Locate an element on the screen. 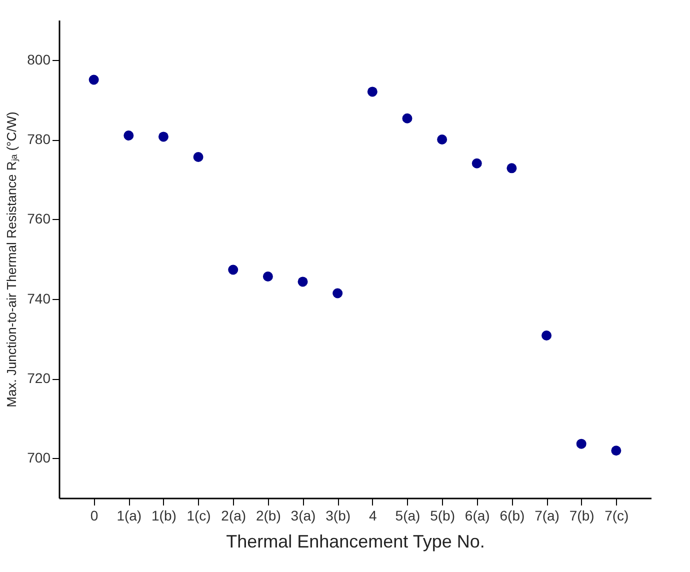  x-tick-label: 7(a) is located at coordinates (547, 516).